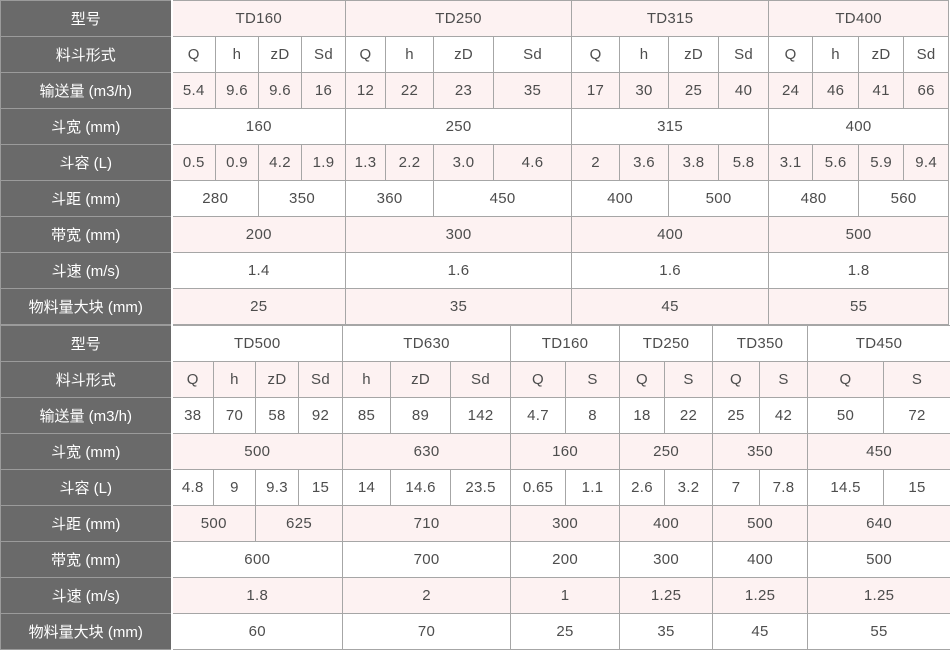 The width and height of the screenshot is (950, 654). I want to click on spec-cell: 9.4, so click(926, 162).